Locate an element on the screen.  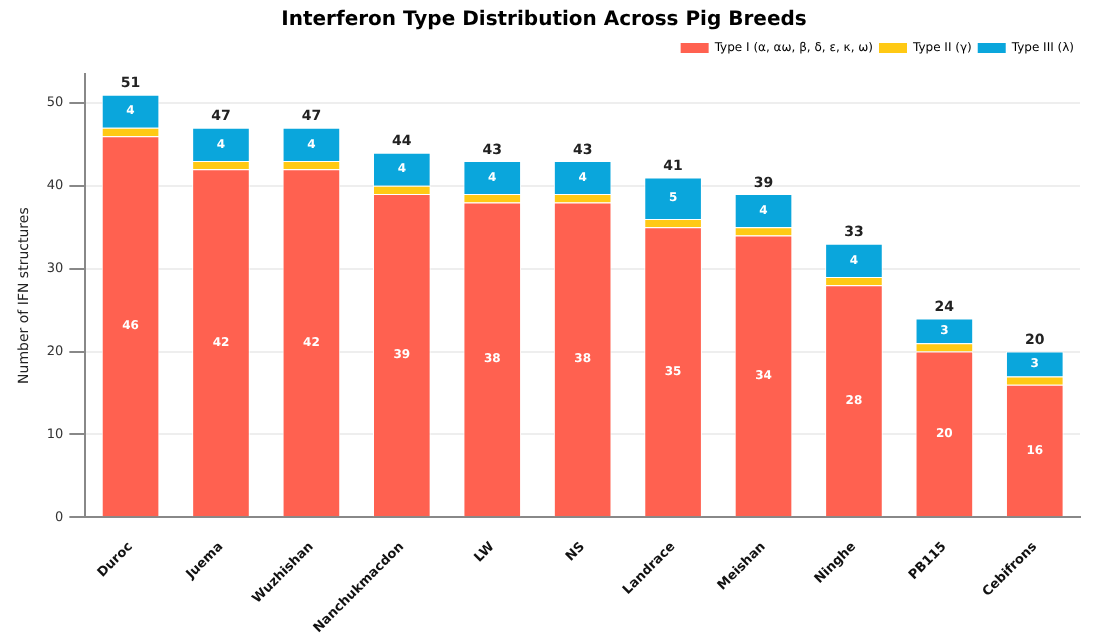
chart-title: Interferon Type Distribution Across Pig Breeds is located at coordinates (544, 20).